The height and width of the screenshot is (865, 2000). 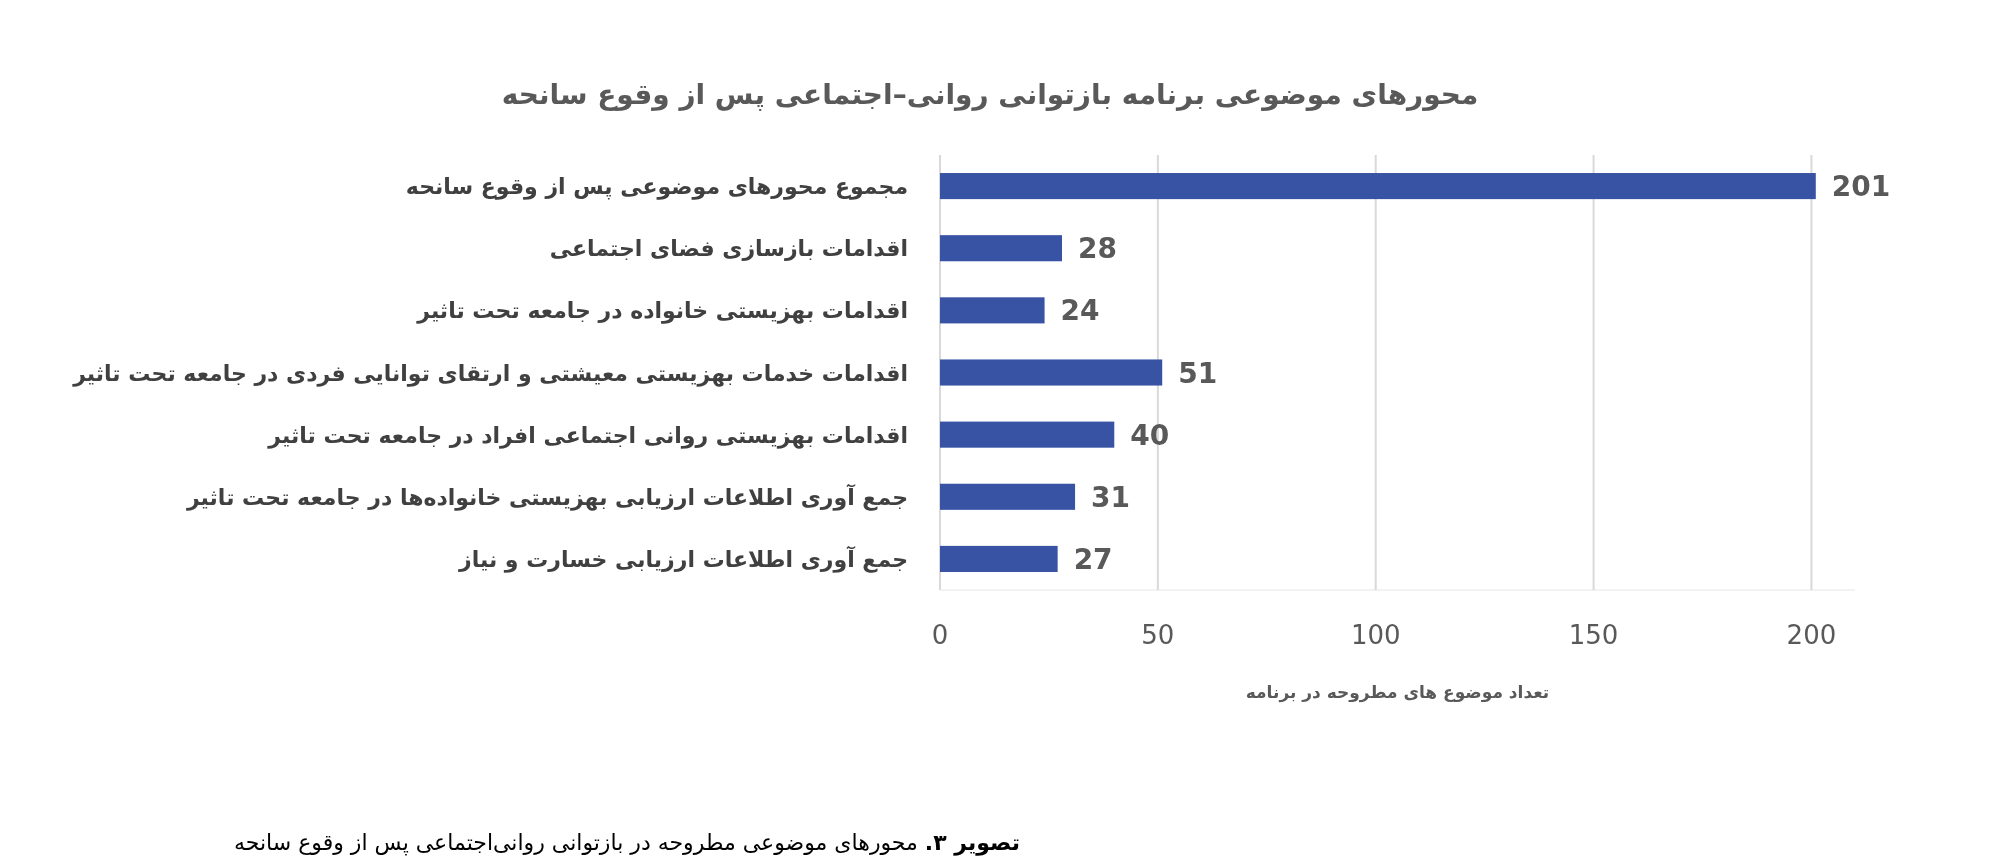 What do you see at coordinates (490, 372) in the screenshot?
I see `y-tick-label: اقدامات خدمات بهزیستی معیشتی و ارتقای توانایی فردی در جامعه تحت تاثیر` at bounding box center [490, 372].